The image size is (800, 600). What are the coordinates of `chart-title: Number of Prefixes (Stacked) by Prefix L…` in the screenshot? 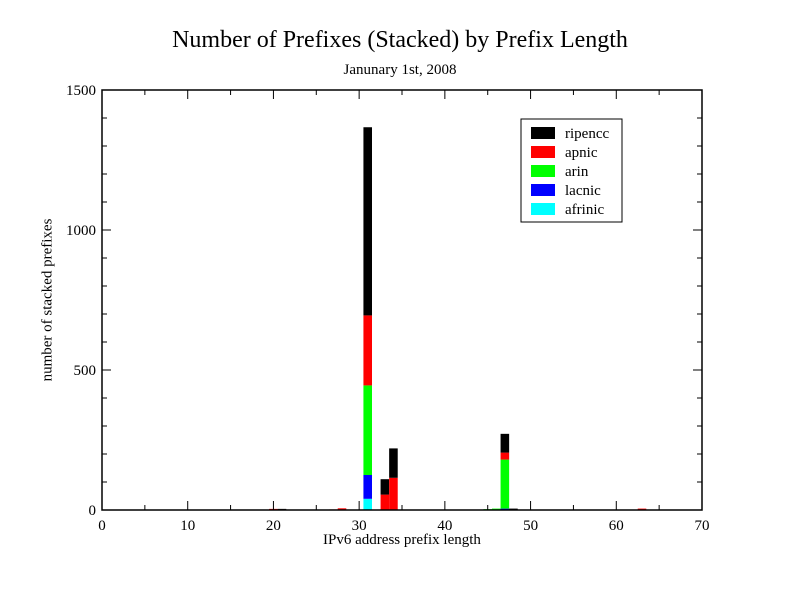 It's located at (400, 40).